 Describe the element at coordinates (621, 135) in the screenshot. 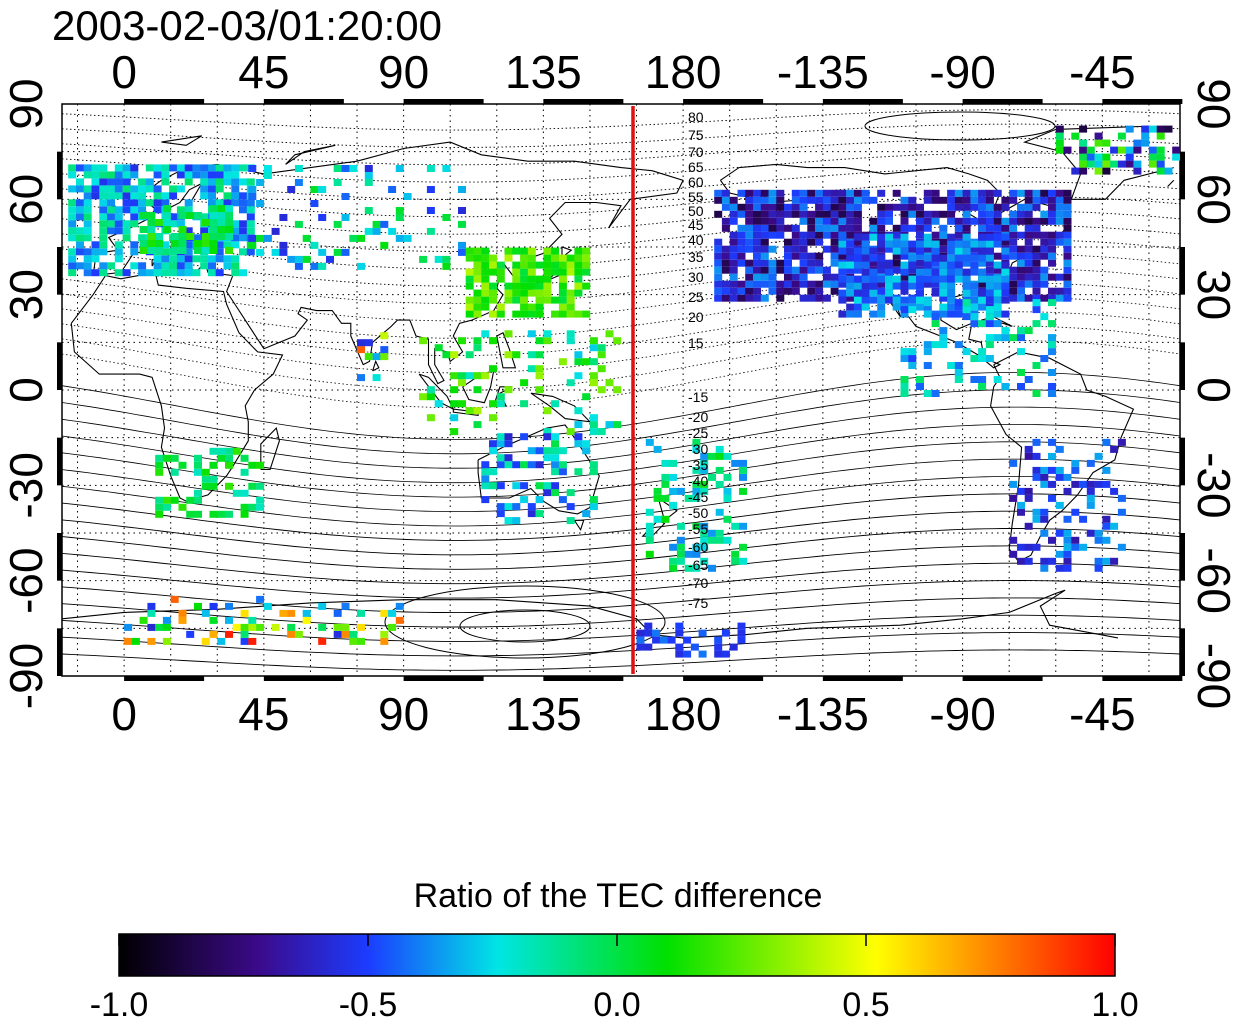

I see `mag-lat-contour` at that location.